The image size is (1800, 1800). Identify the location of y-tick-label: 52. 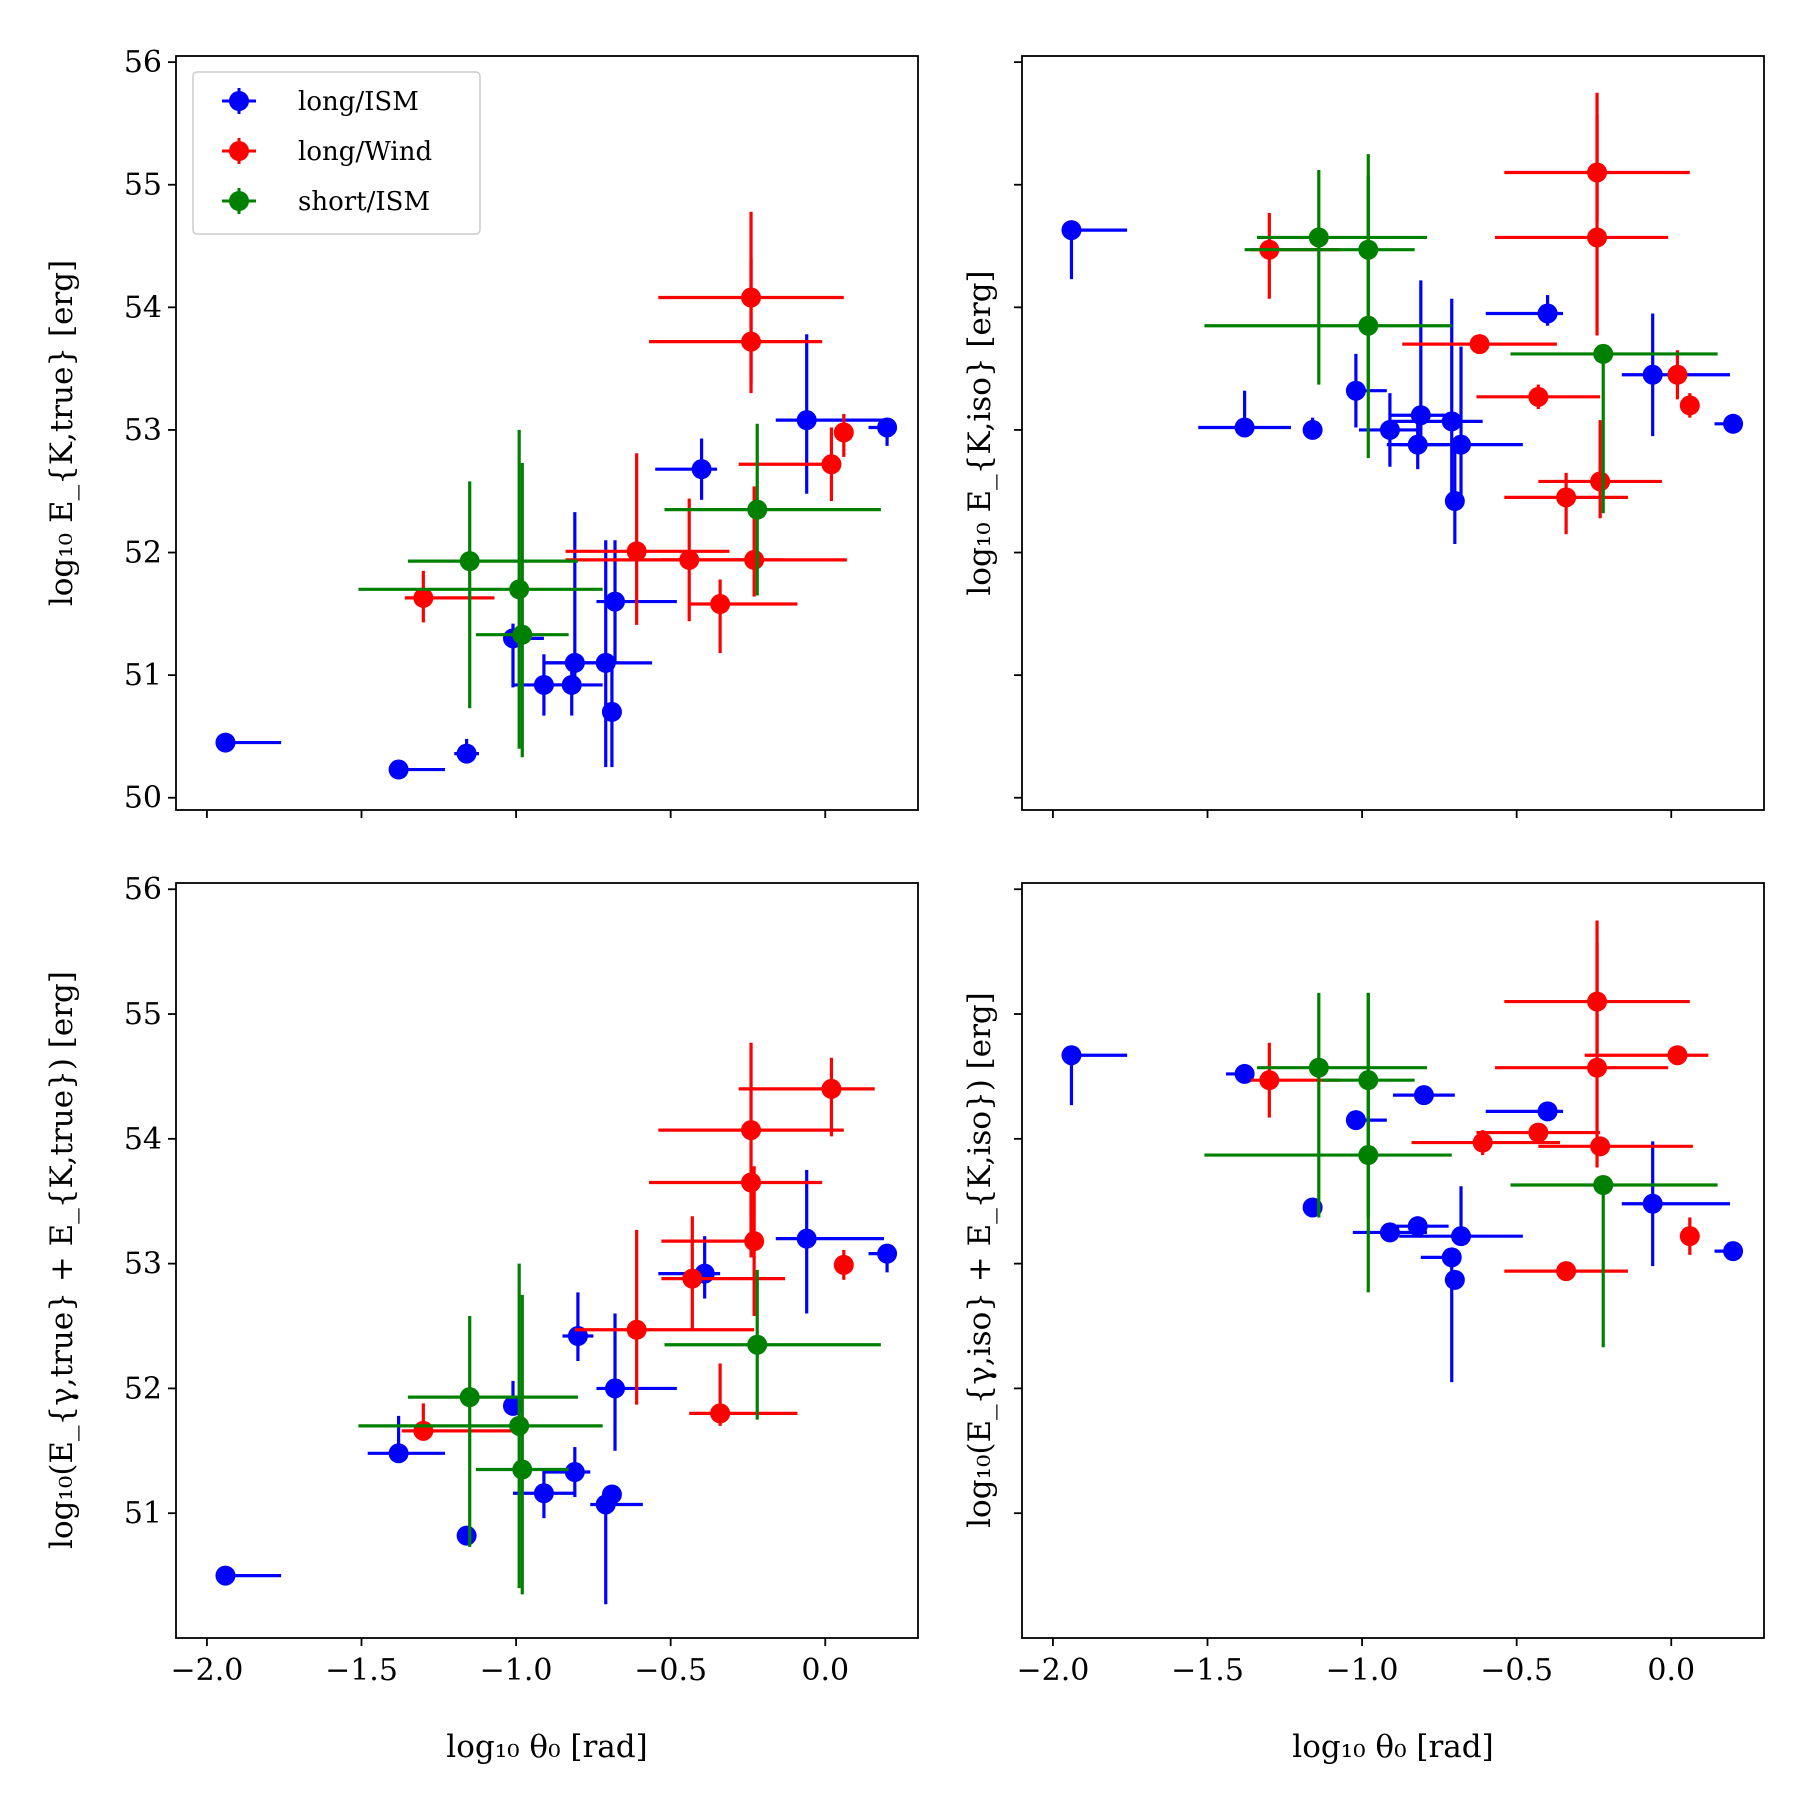
(143, 553).